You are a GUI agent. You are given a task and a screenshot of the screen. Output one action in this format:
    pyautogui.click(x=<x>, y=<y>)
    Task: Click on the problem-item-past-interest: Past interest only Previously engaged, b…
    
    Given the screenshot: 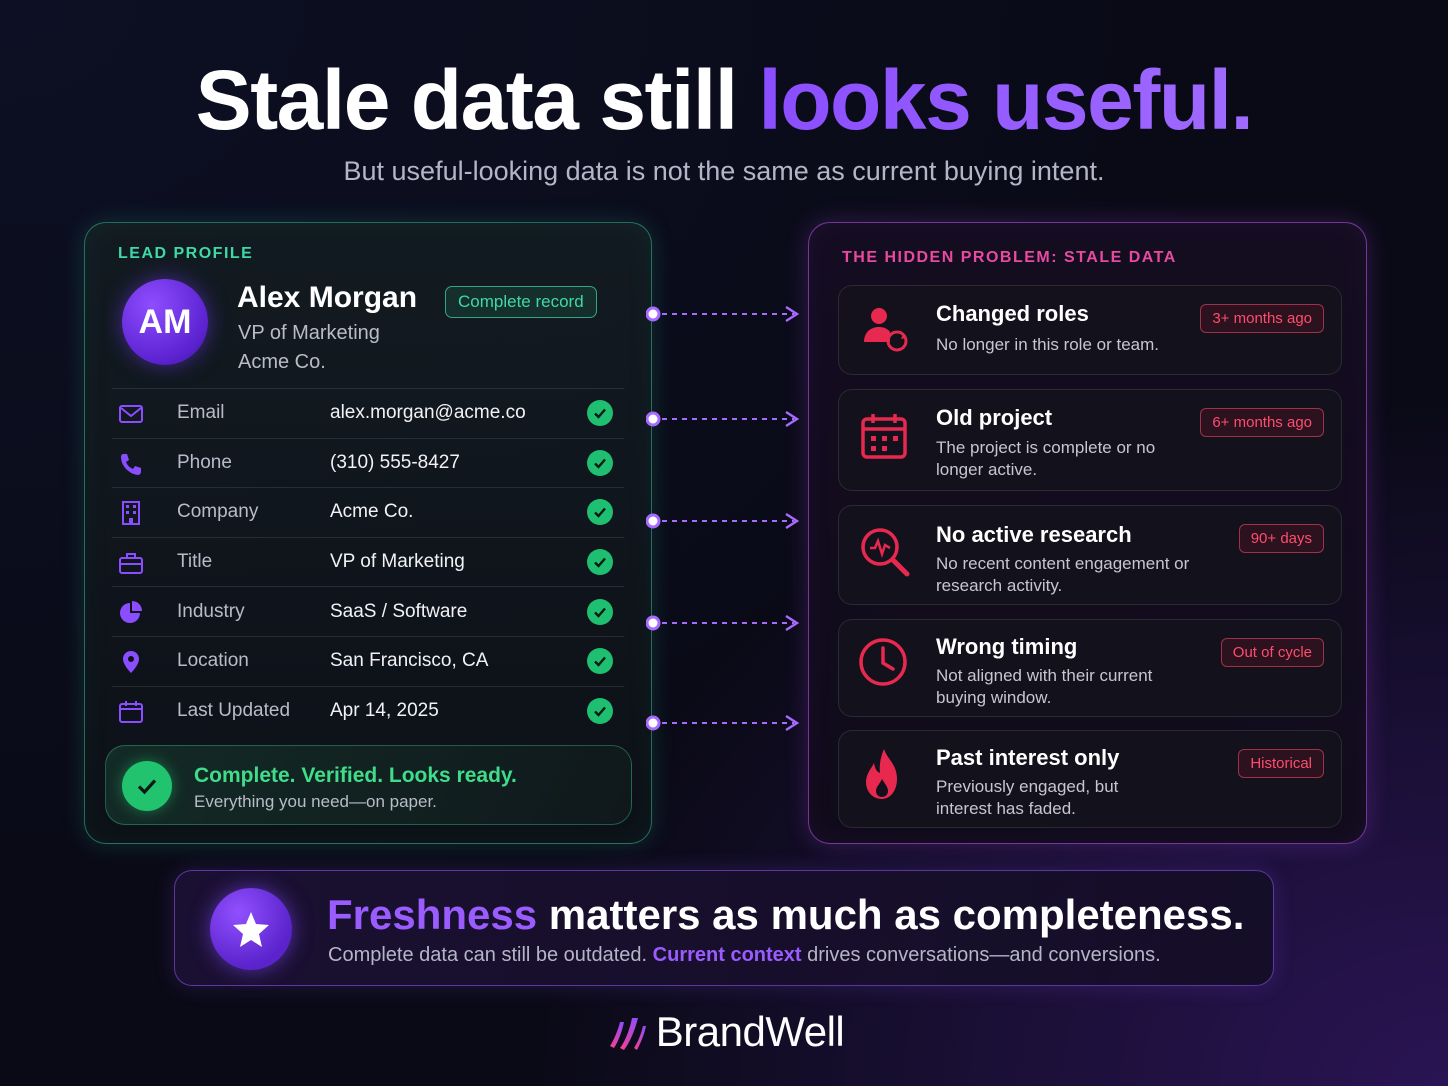 What is the action you would take?
    pyautogui.click(x=1090, y=779)
    